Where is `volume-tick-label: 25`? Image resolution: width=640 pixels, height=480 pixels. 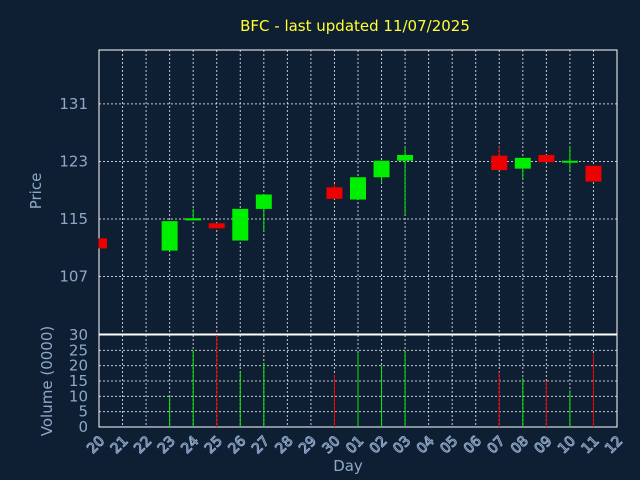 volume-tick-label: 25 is located at coordinates (78, 350).